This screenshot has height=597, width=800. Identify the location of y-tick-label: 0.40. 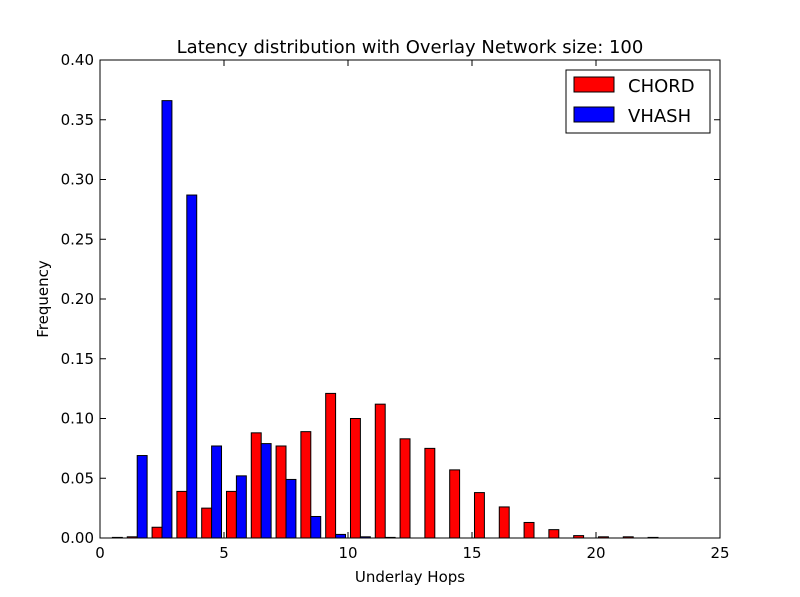
(77, 60).